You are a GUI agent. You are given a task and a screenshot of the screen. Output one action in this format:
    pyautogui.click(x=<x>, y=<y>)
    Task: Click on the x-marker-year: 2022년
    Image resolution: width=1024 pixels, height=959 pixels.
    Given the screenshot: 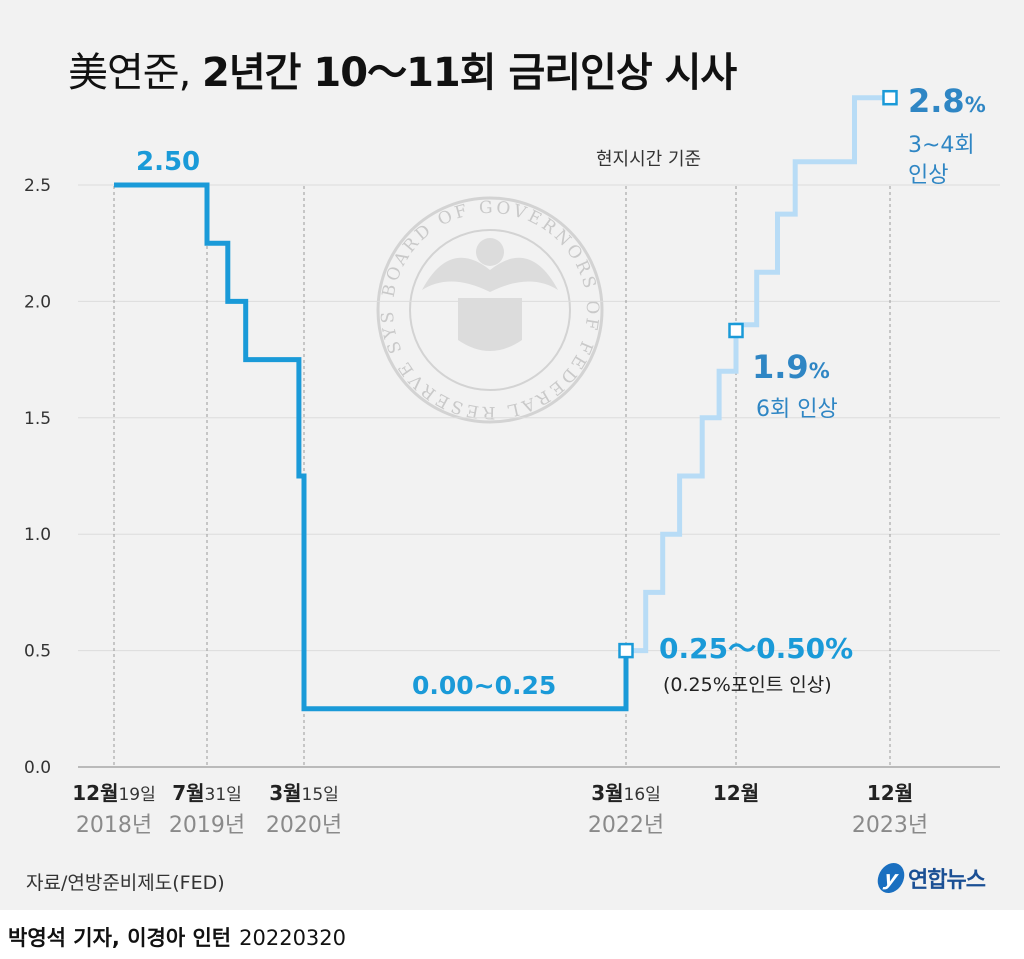 What is the action you would take?
    pyautogui.click(x=626, y=825)
    